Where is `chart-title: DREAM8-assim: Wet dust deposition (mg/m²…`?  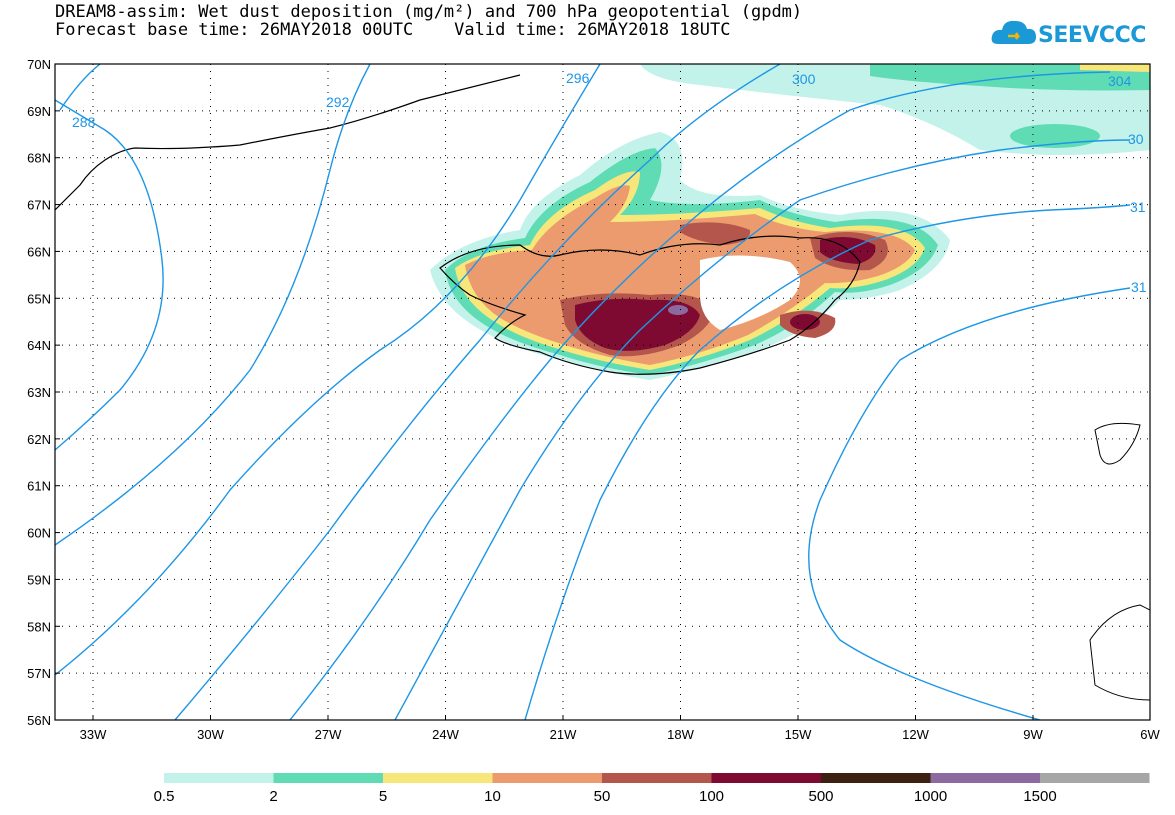
chart-title: DREAM8-assim: Wet dust deposition (mg/m²… is located at coordinates (429, 12).